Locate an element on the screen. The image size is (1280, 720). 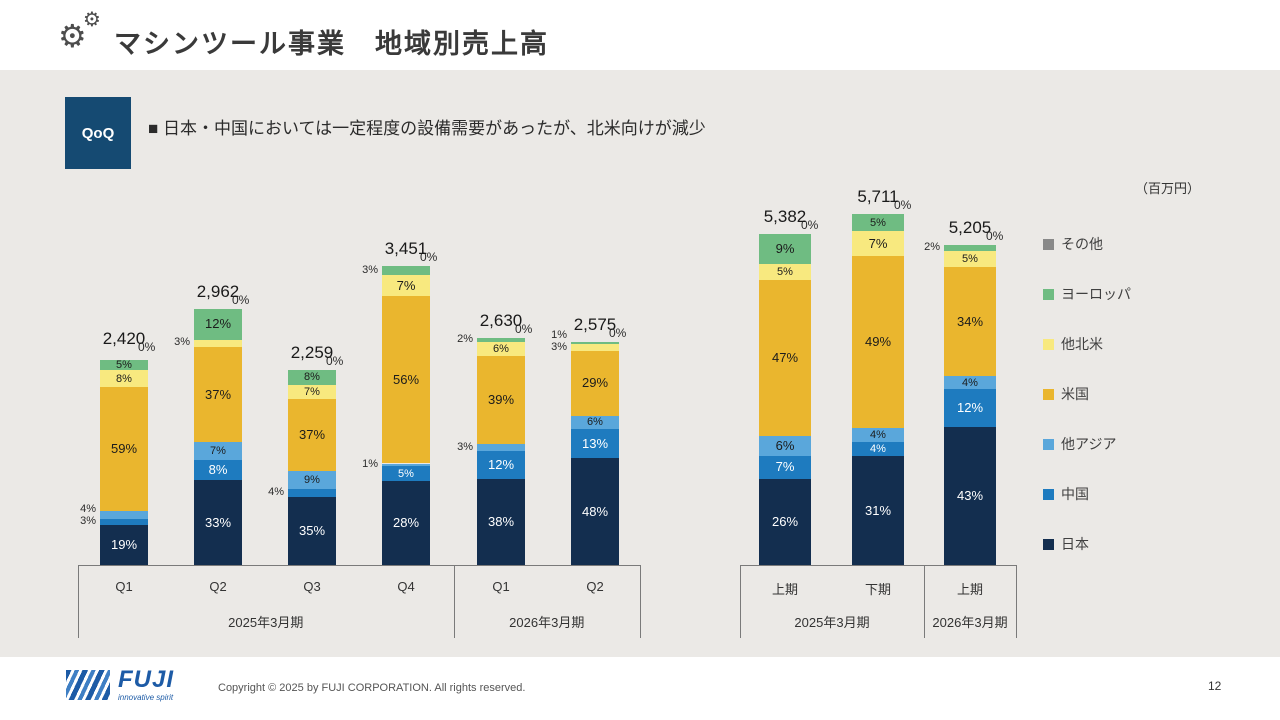
segment-label: 19% is located at coordinates (124, 545).